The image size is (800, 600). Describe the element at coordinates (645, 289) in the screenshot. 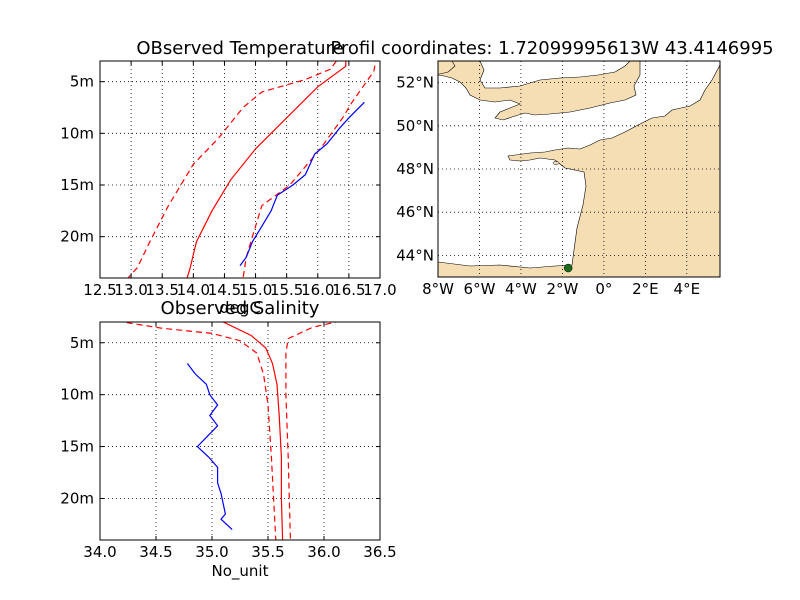

I see `longitude-label: 2°E` at that location.